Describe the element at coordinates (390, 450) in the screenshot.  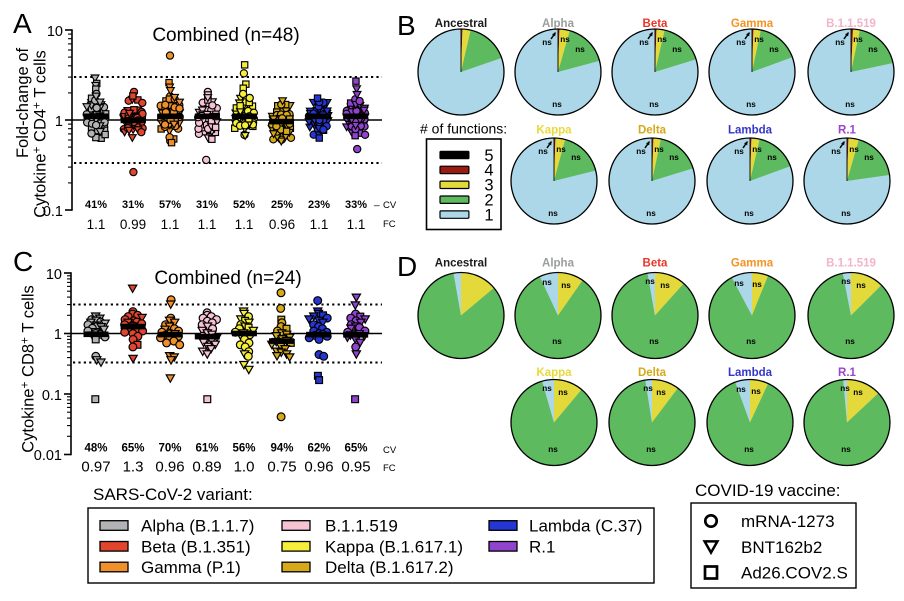
I see `svg-text: CV` at that location.